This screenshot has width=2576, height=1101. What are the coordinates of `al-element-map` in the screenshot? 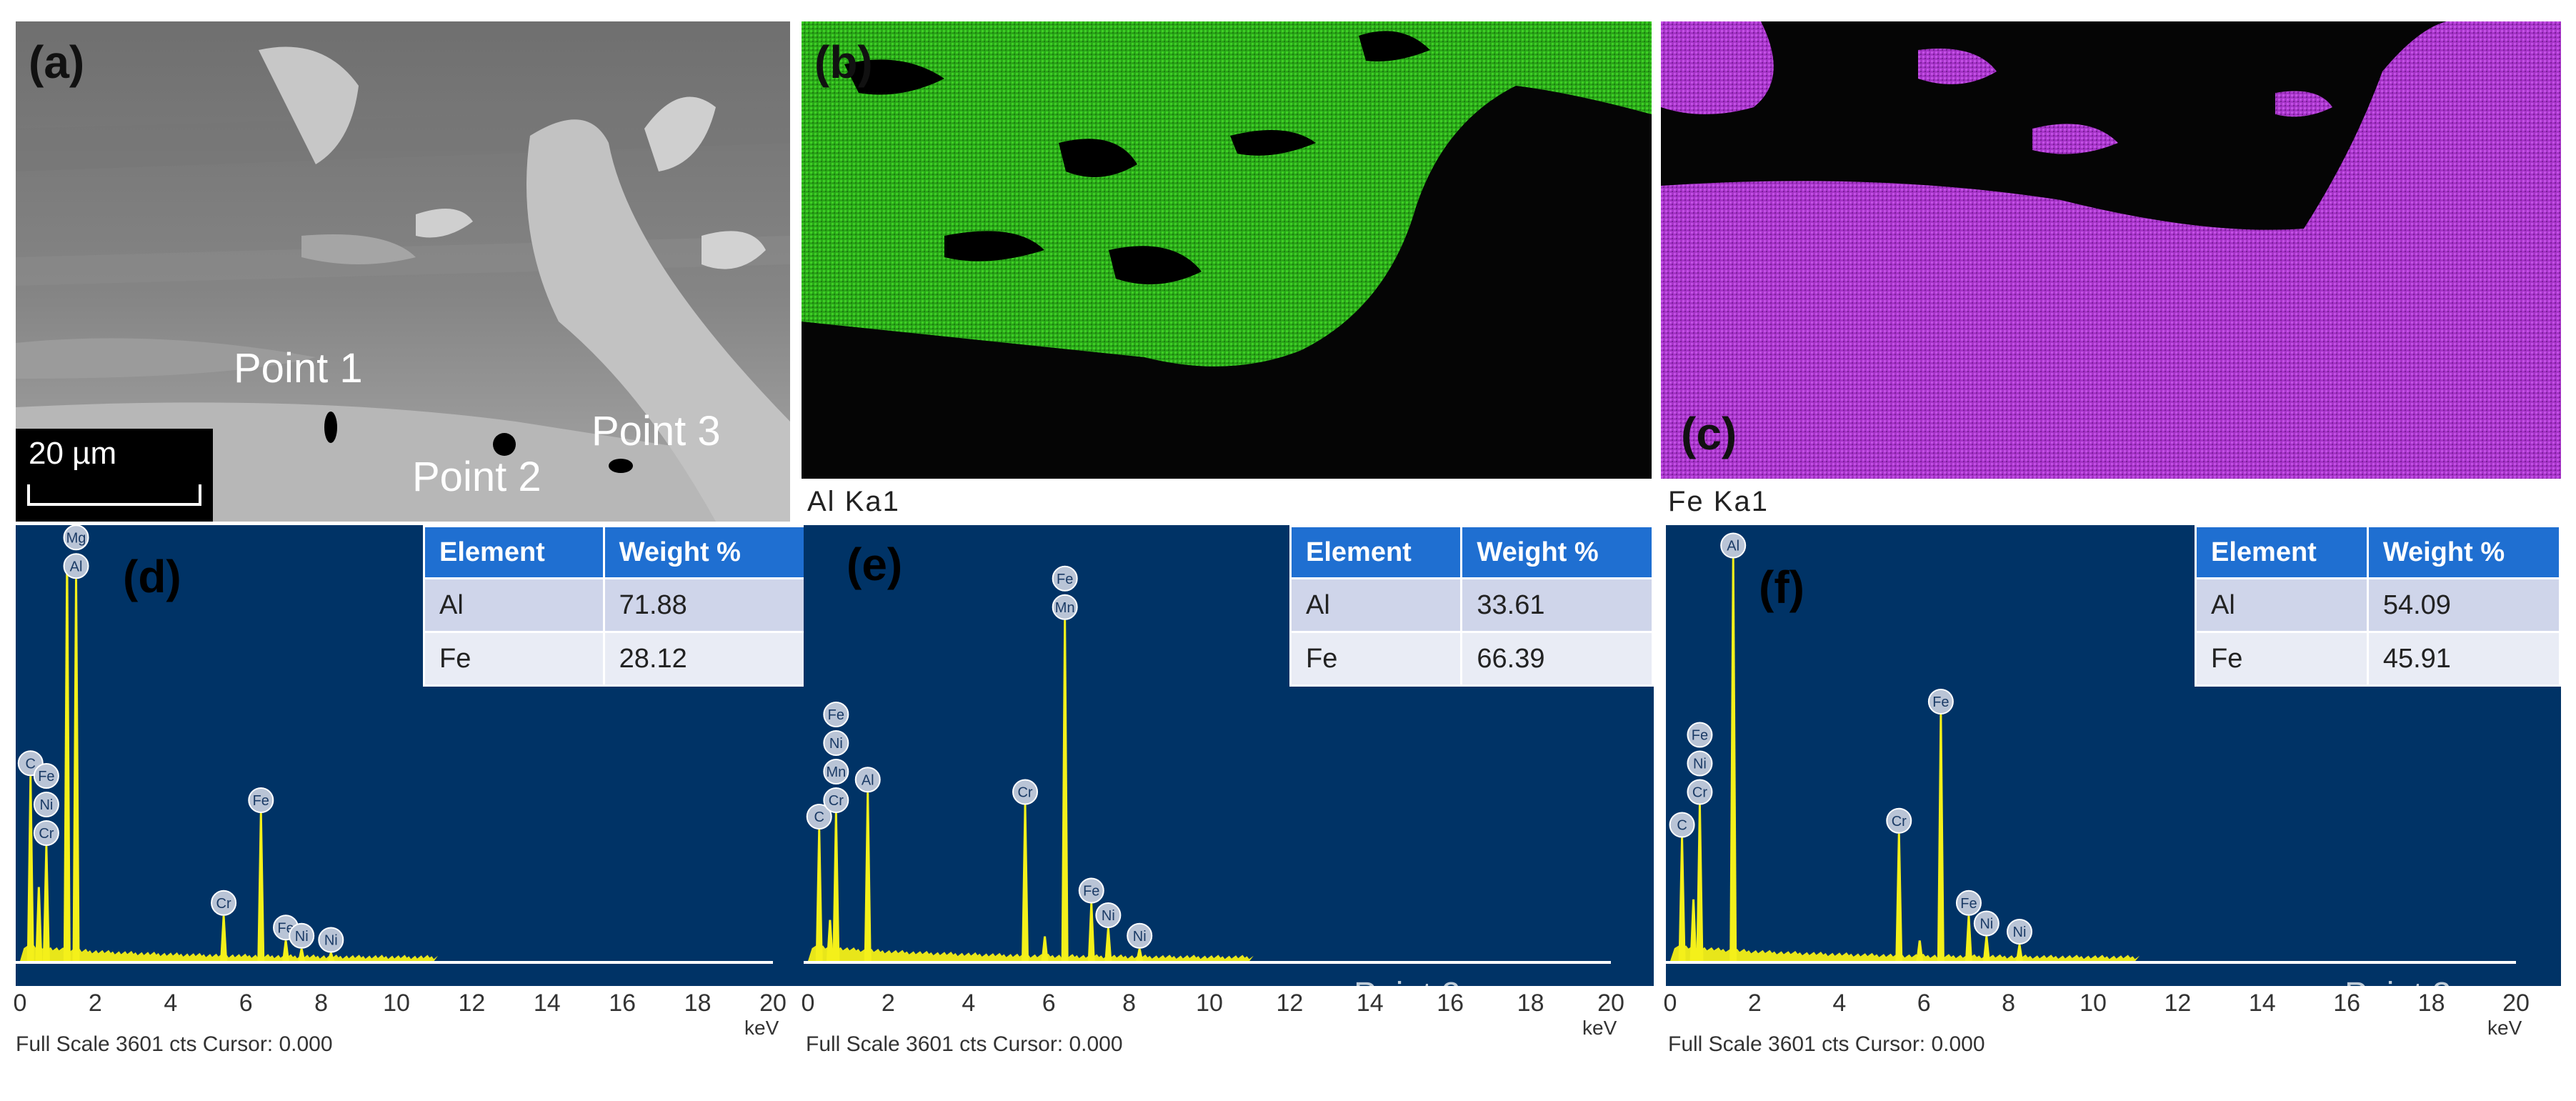 It's located at (1227, 194).